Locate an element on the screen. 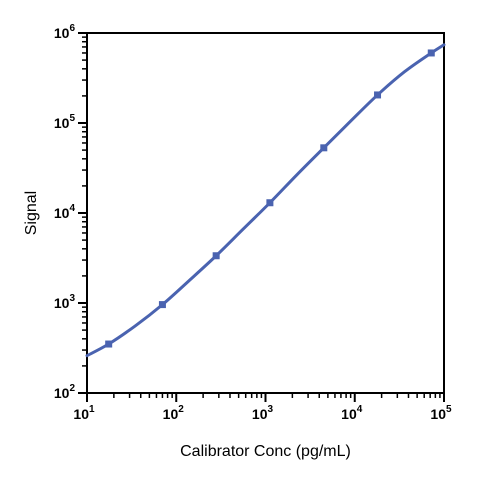 Image resolution: width=500 pixels, height=477 pixels. x-tick-label: 10² is located at coordinates (174, 413).